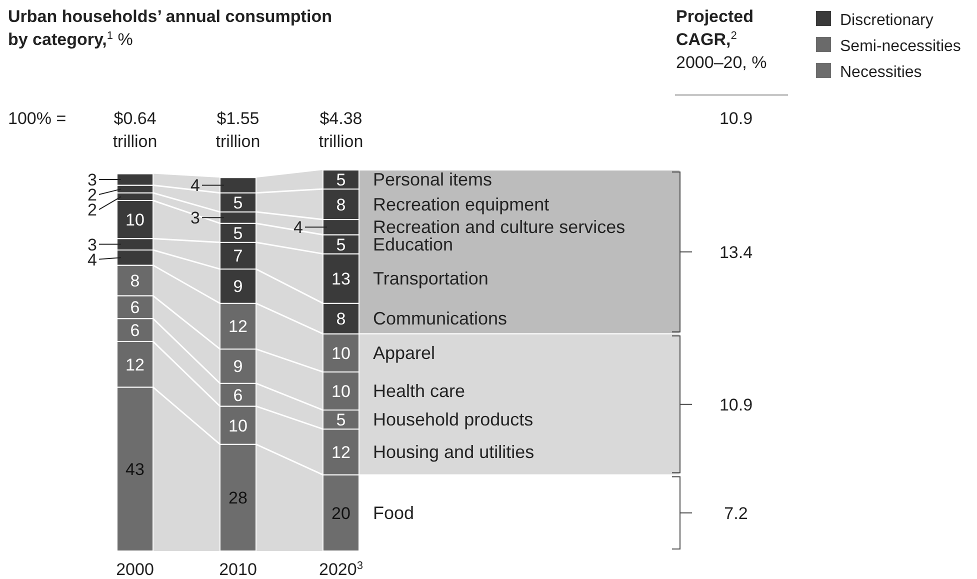 The height and width of the screenshot is (579, 977). What do you see at coordinates (715, 28) in the screenshot?
I see `text: Projected CAGR,$^{2}$` at bounding box center [715, 28].